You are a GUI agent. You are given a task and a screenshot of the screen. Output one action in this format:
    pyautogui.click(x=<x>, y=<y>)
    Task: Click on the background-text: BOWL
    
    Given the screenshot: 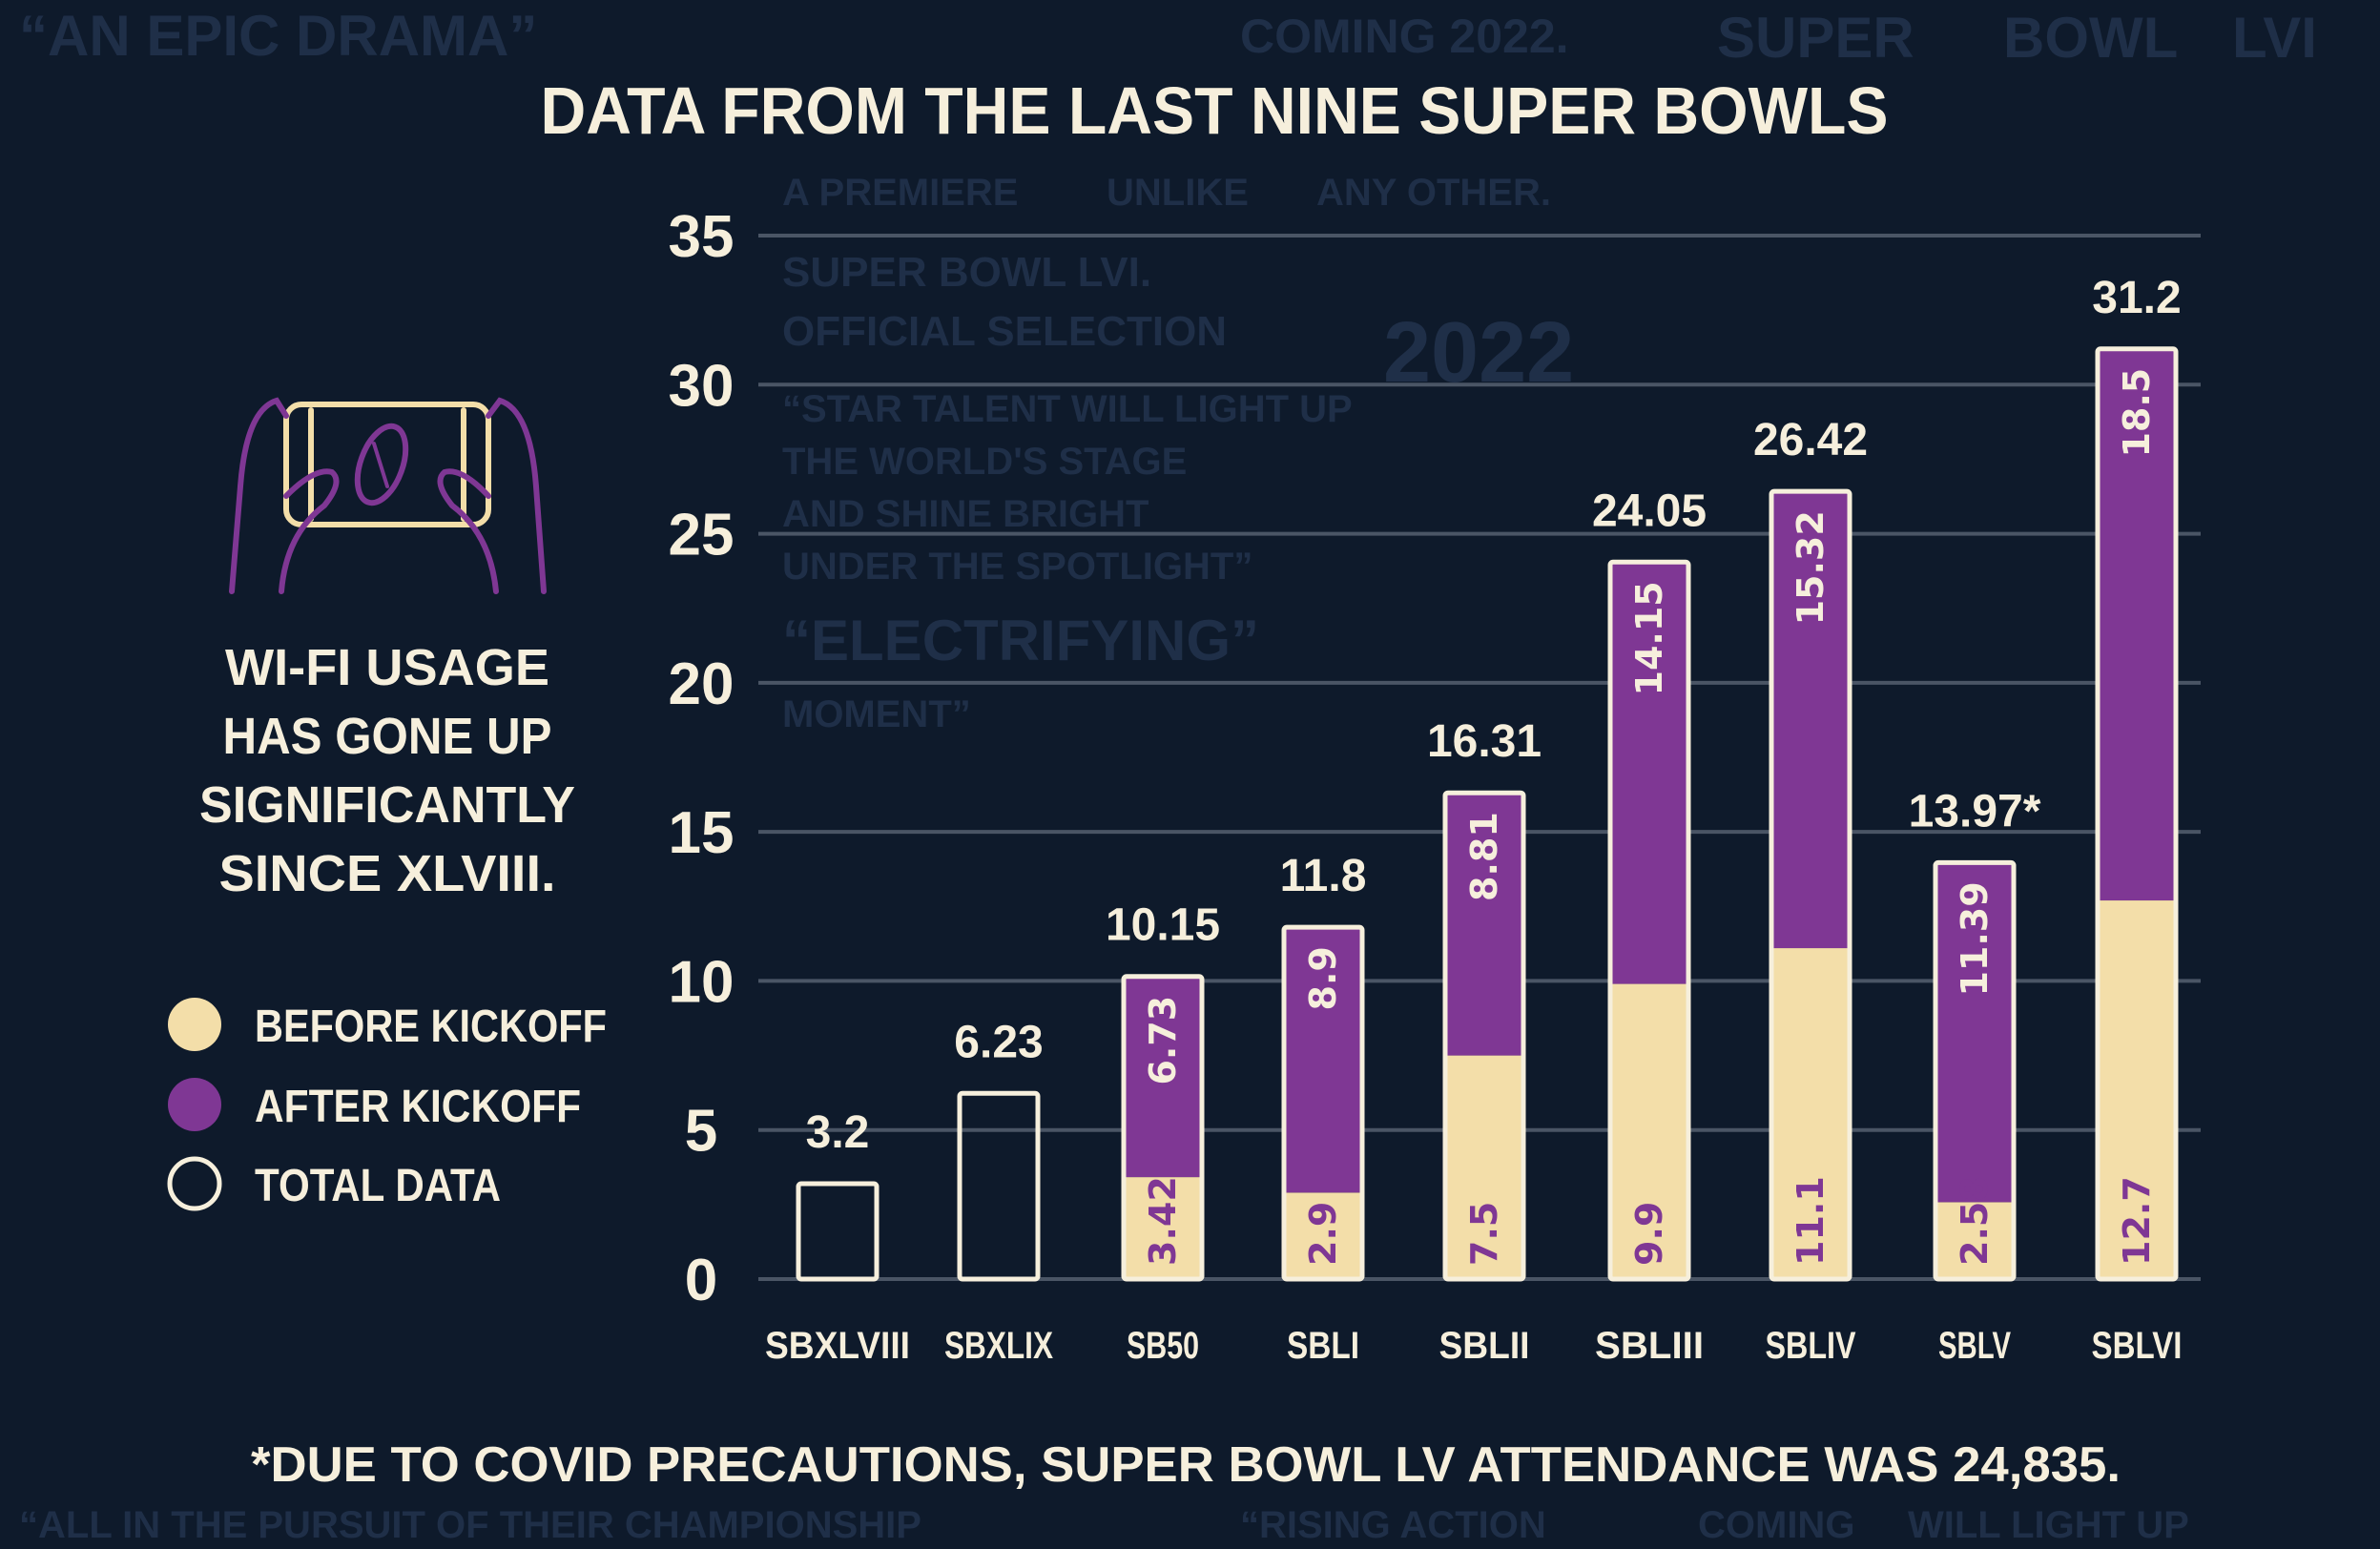 What is the action you would take?
    pyautogui.click(x=2090, y=38)
    